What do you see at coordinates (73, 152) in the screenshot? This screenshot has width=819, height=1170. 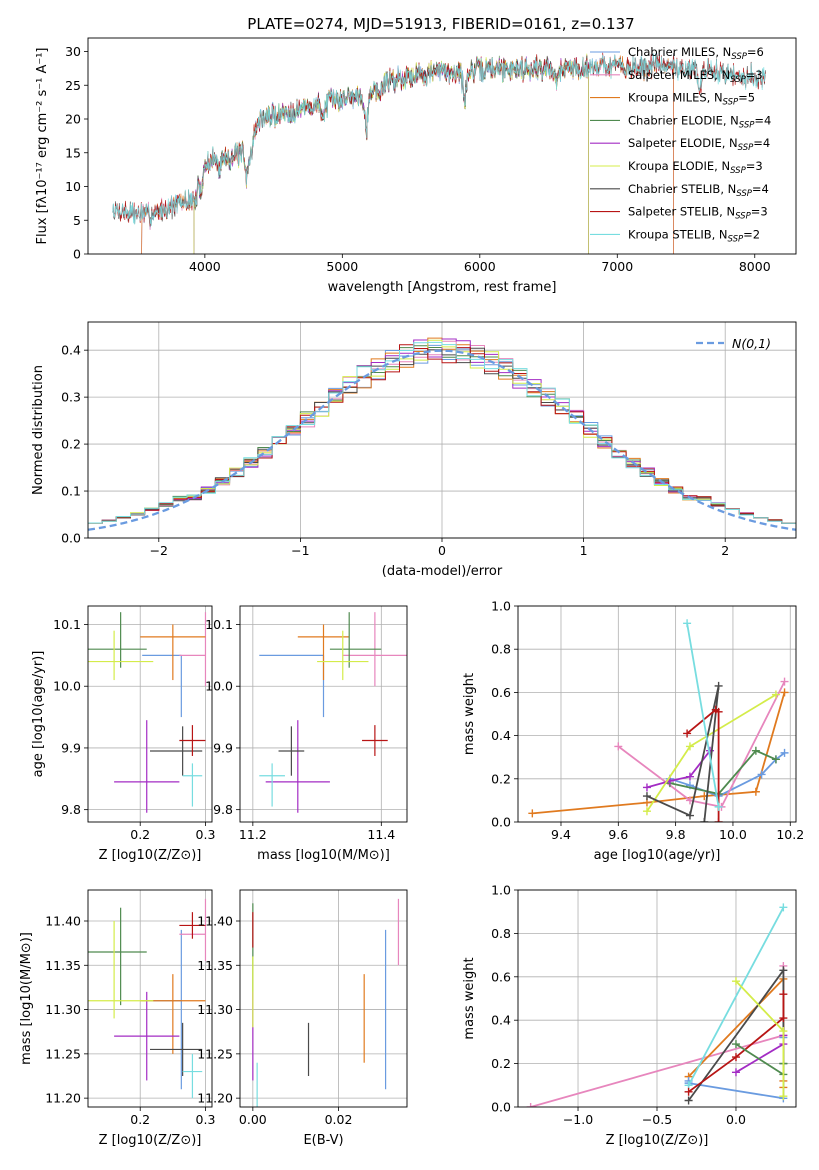 I see `y-tick-label: 15` at bounding box center [73, 152].